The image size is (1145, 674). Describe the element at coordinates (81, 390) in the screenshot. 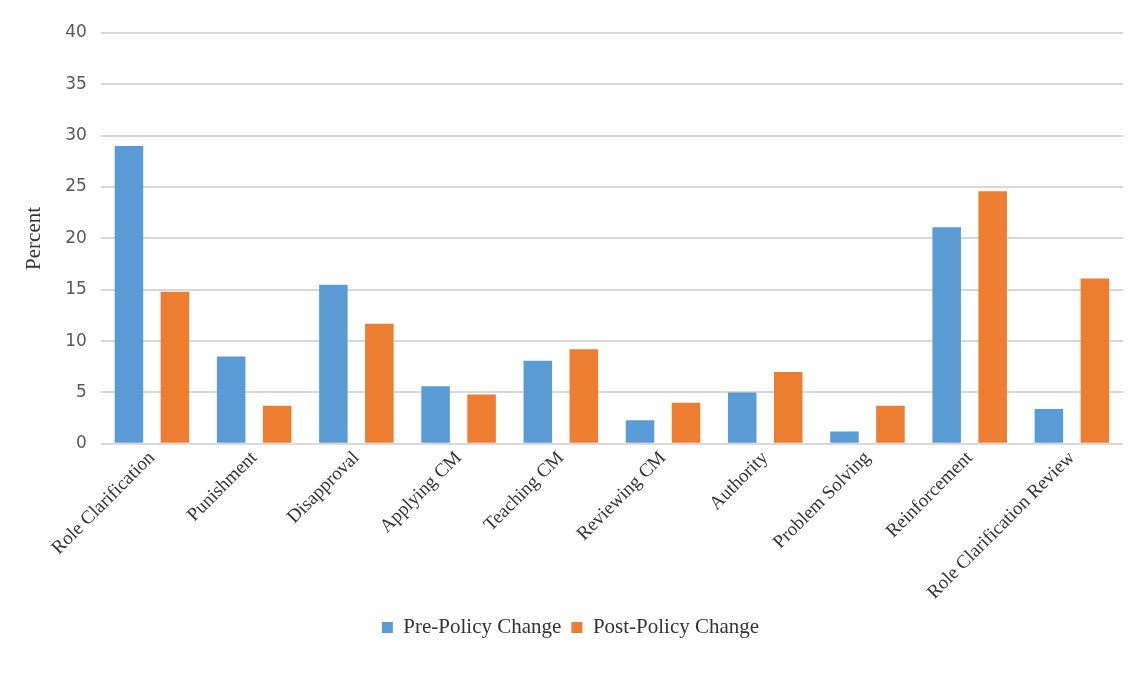

I see `y-tick-label: 5` at that location.